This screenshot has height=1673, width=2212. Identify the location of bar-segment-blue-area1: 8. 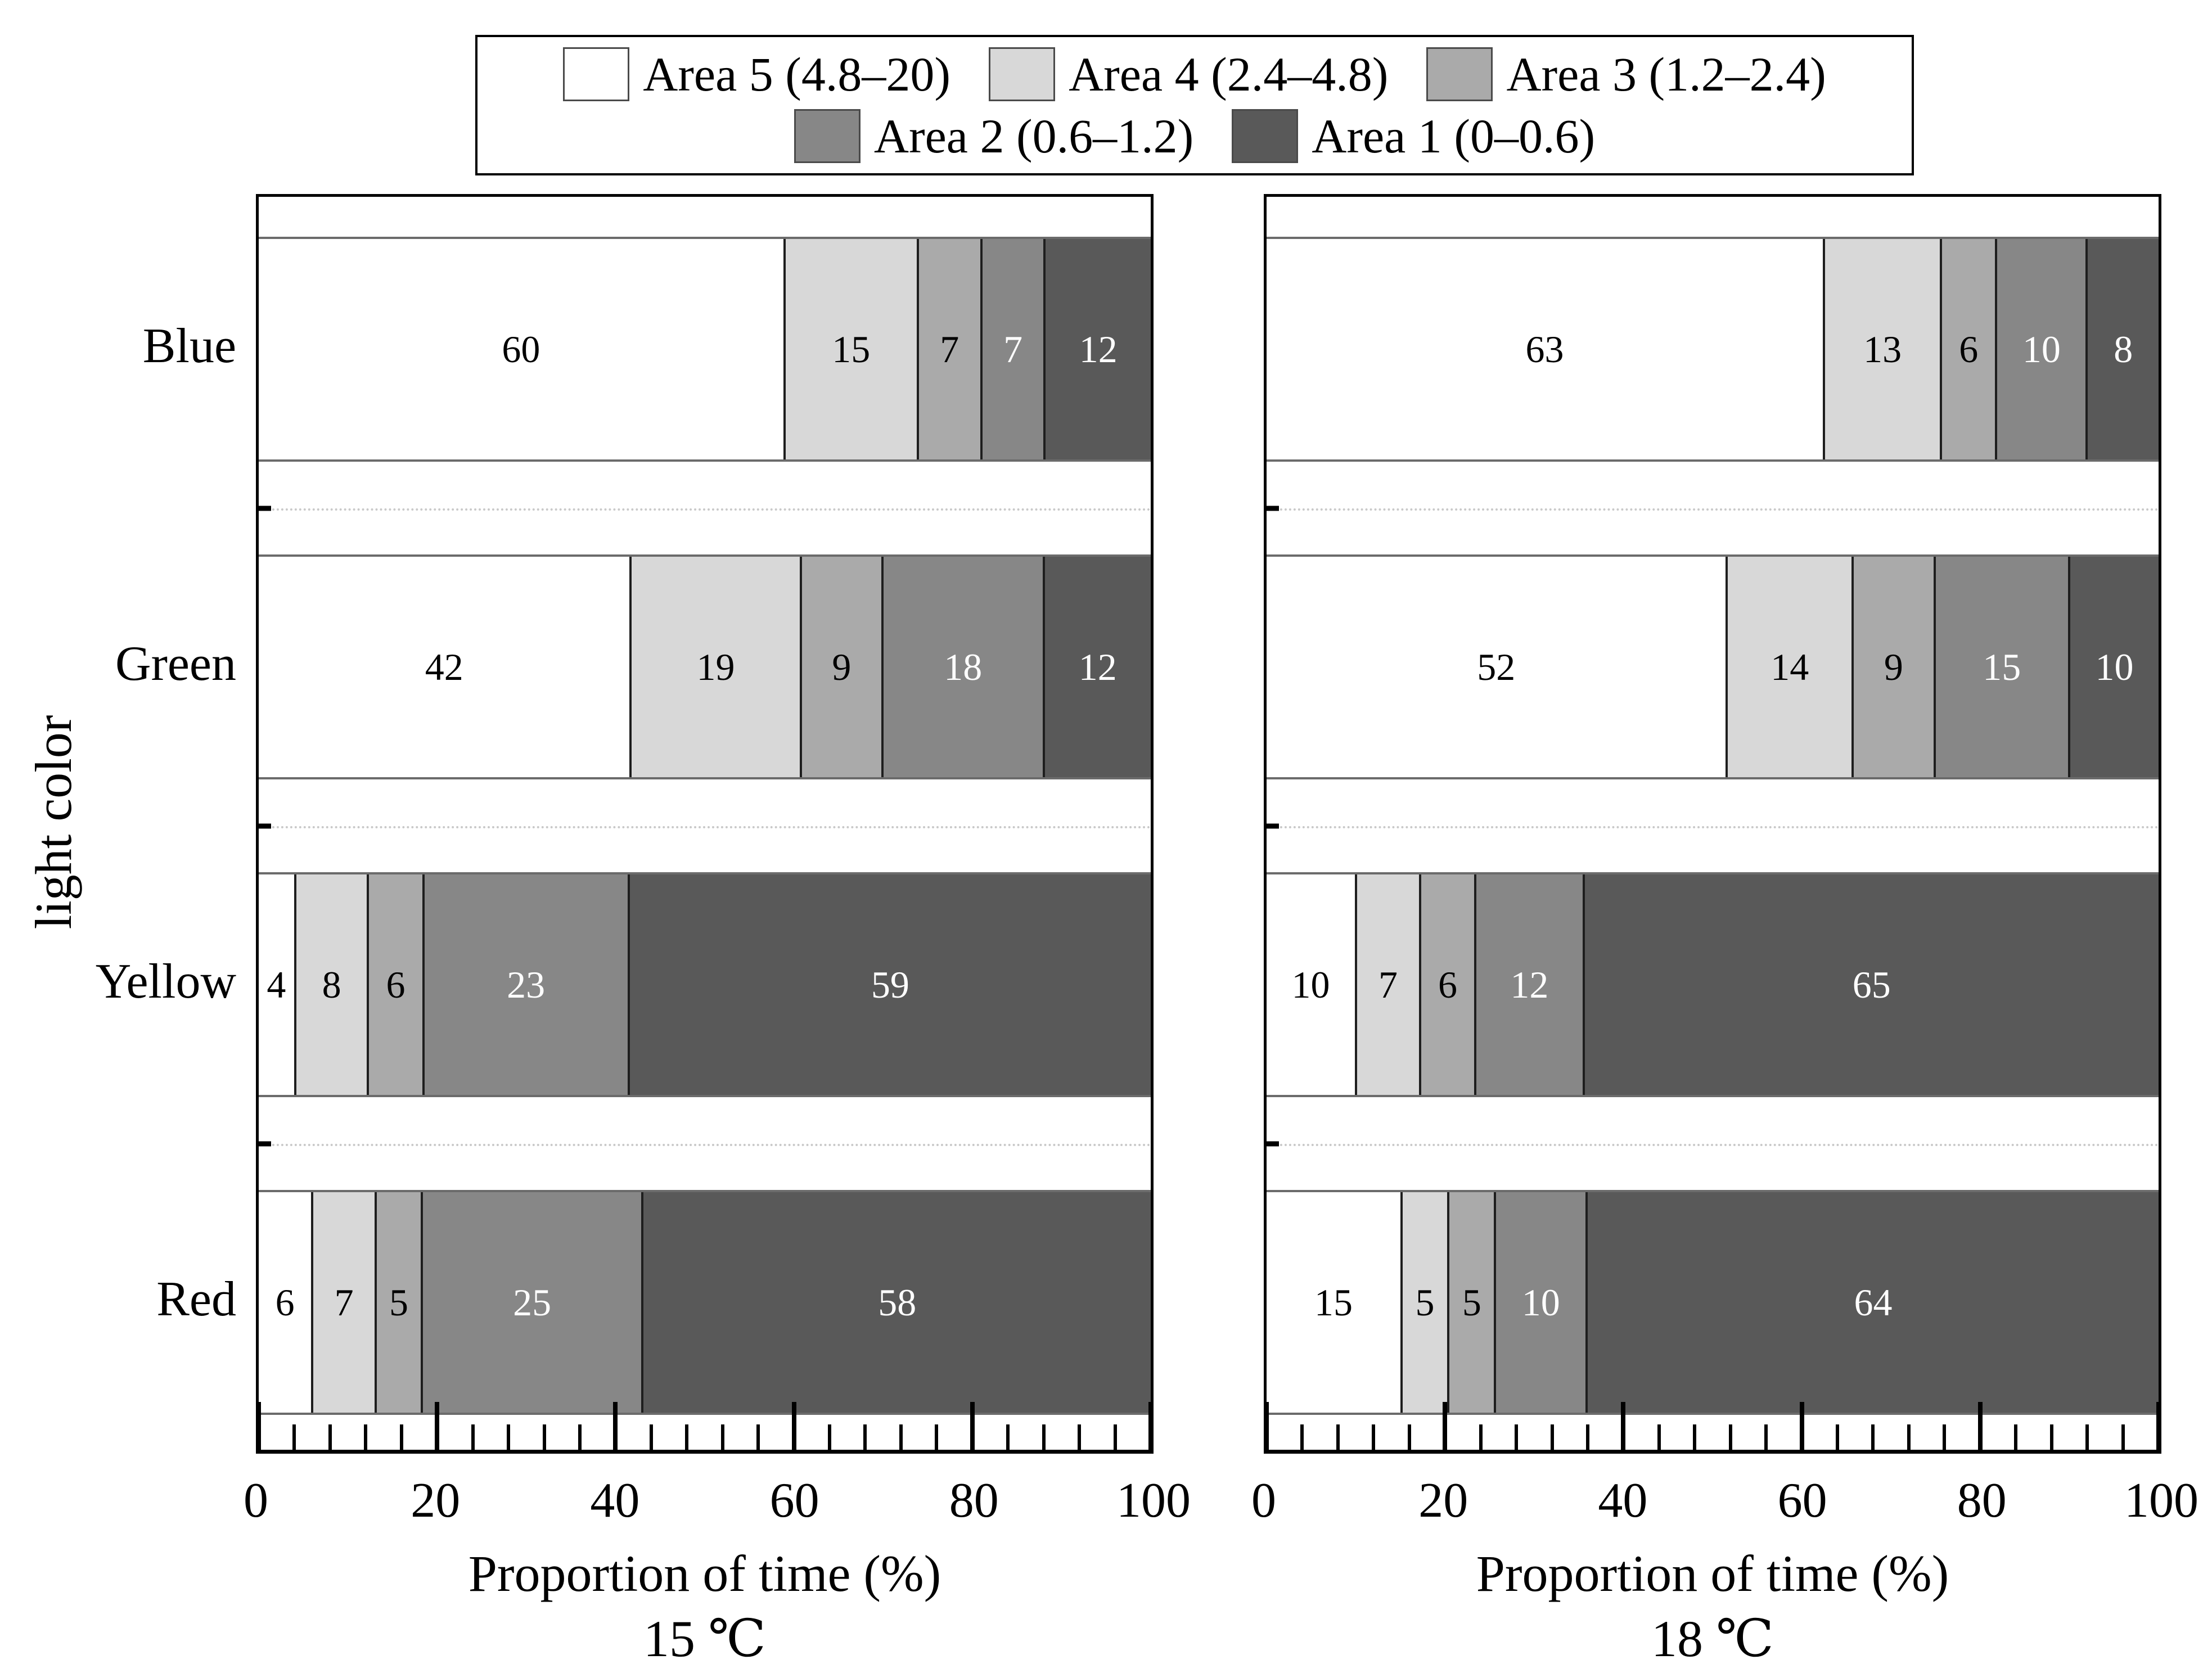
(2122, 349).